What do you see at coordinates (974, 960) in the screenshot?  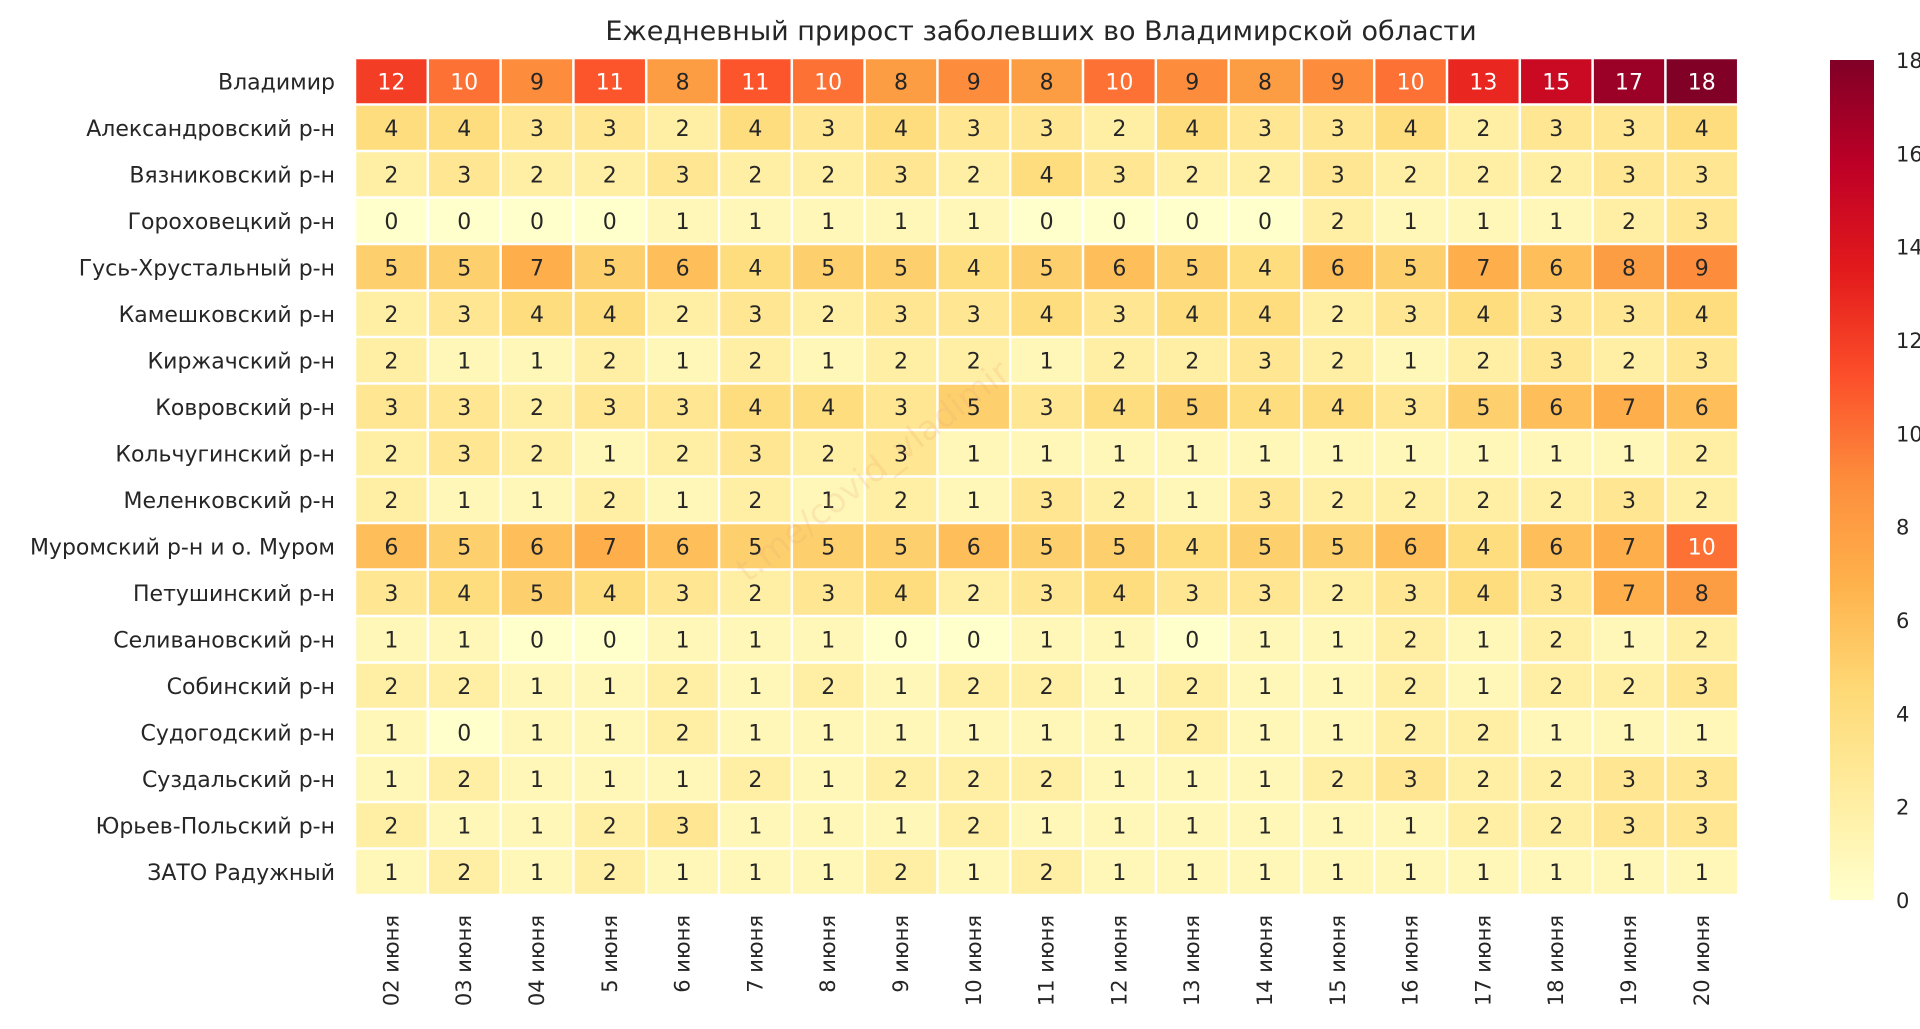 I see `column-label: 10 июня` at bounding box center [974, 960].